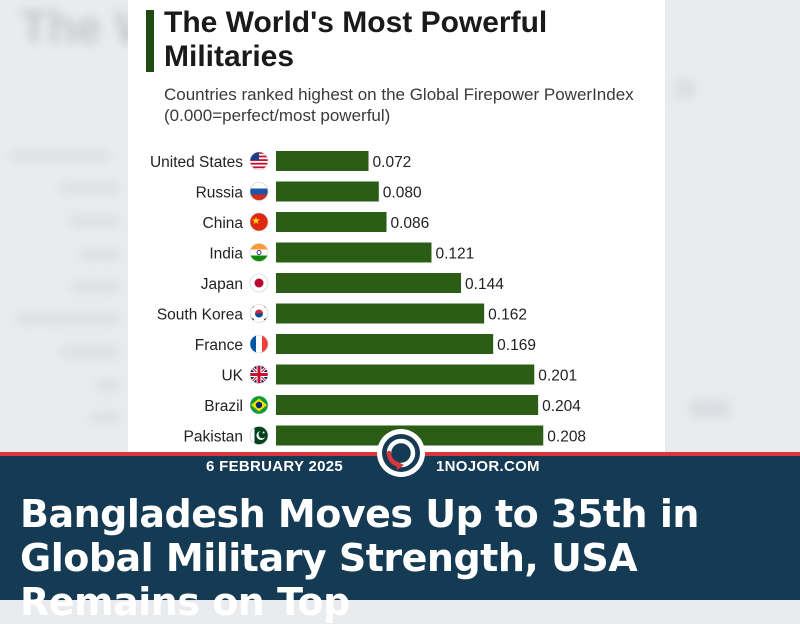 This screenshot has width=800, height=624. I want to click on flag-japan-icon, so click(259, 283).